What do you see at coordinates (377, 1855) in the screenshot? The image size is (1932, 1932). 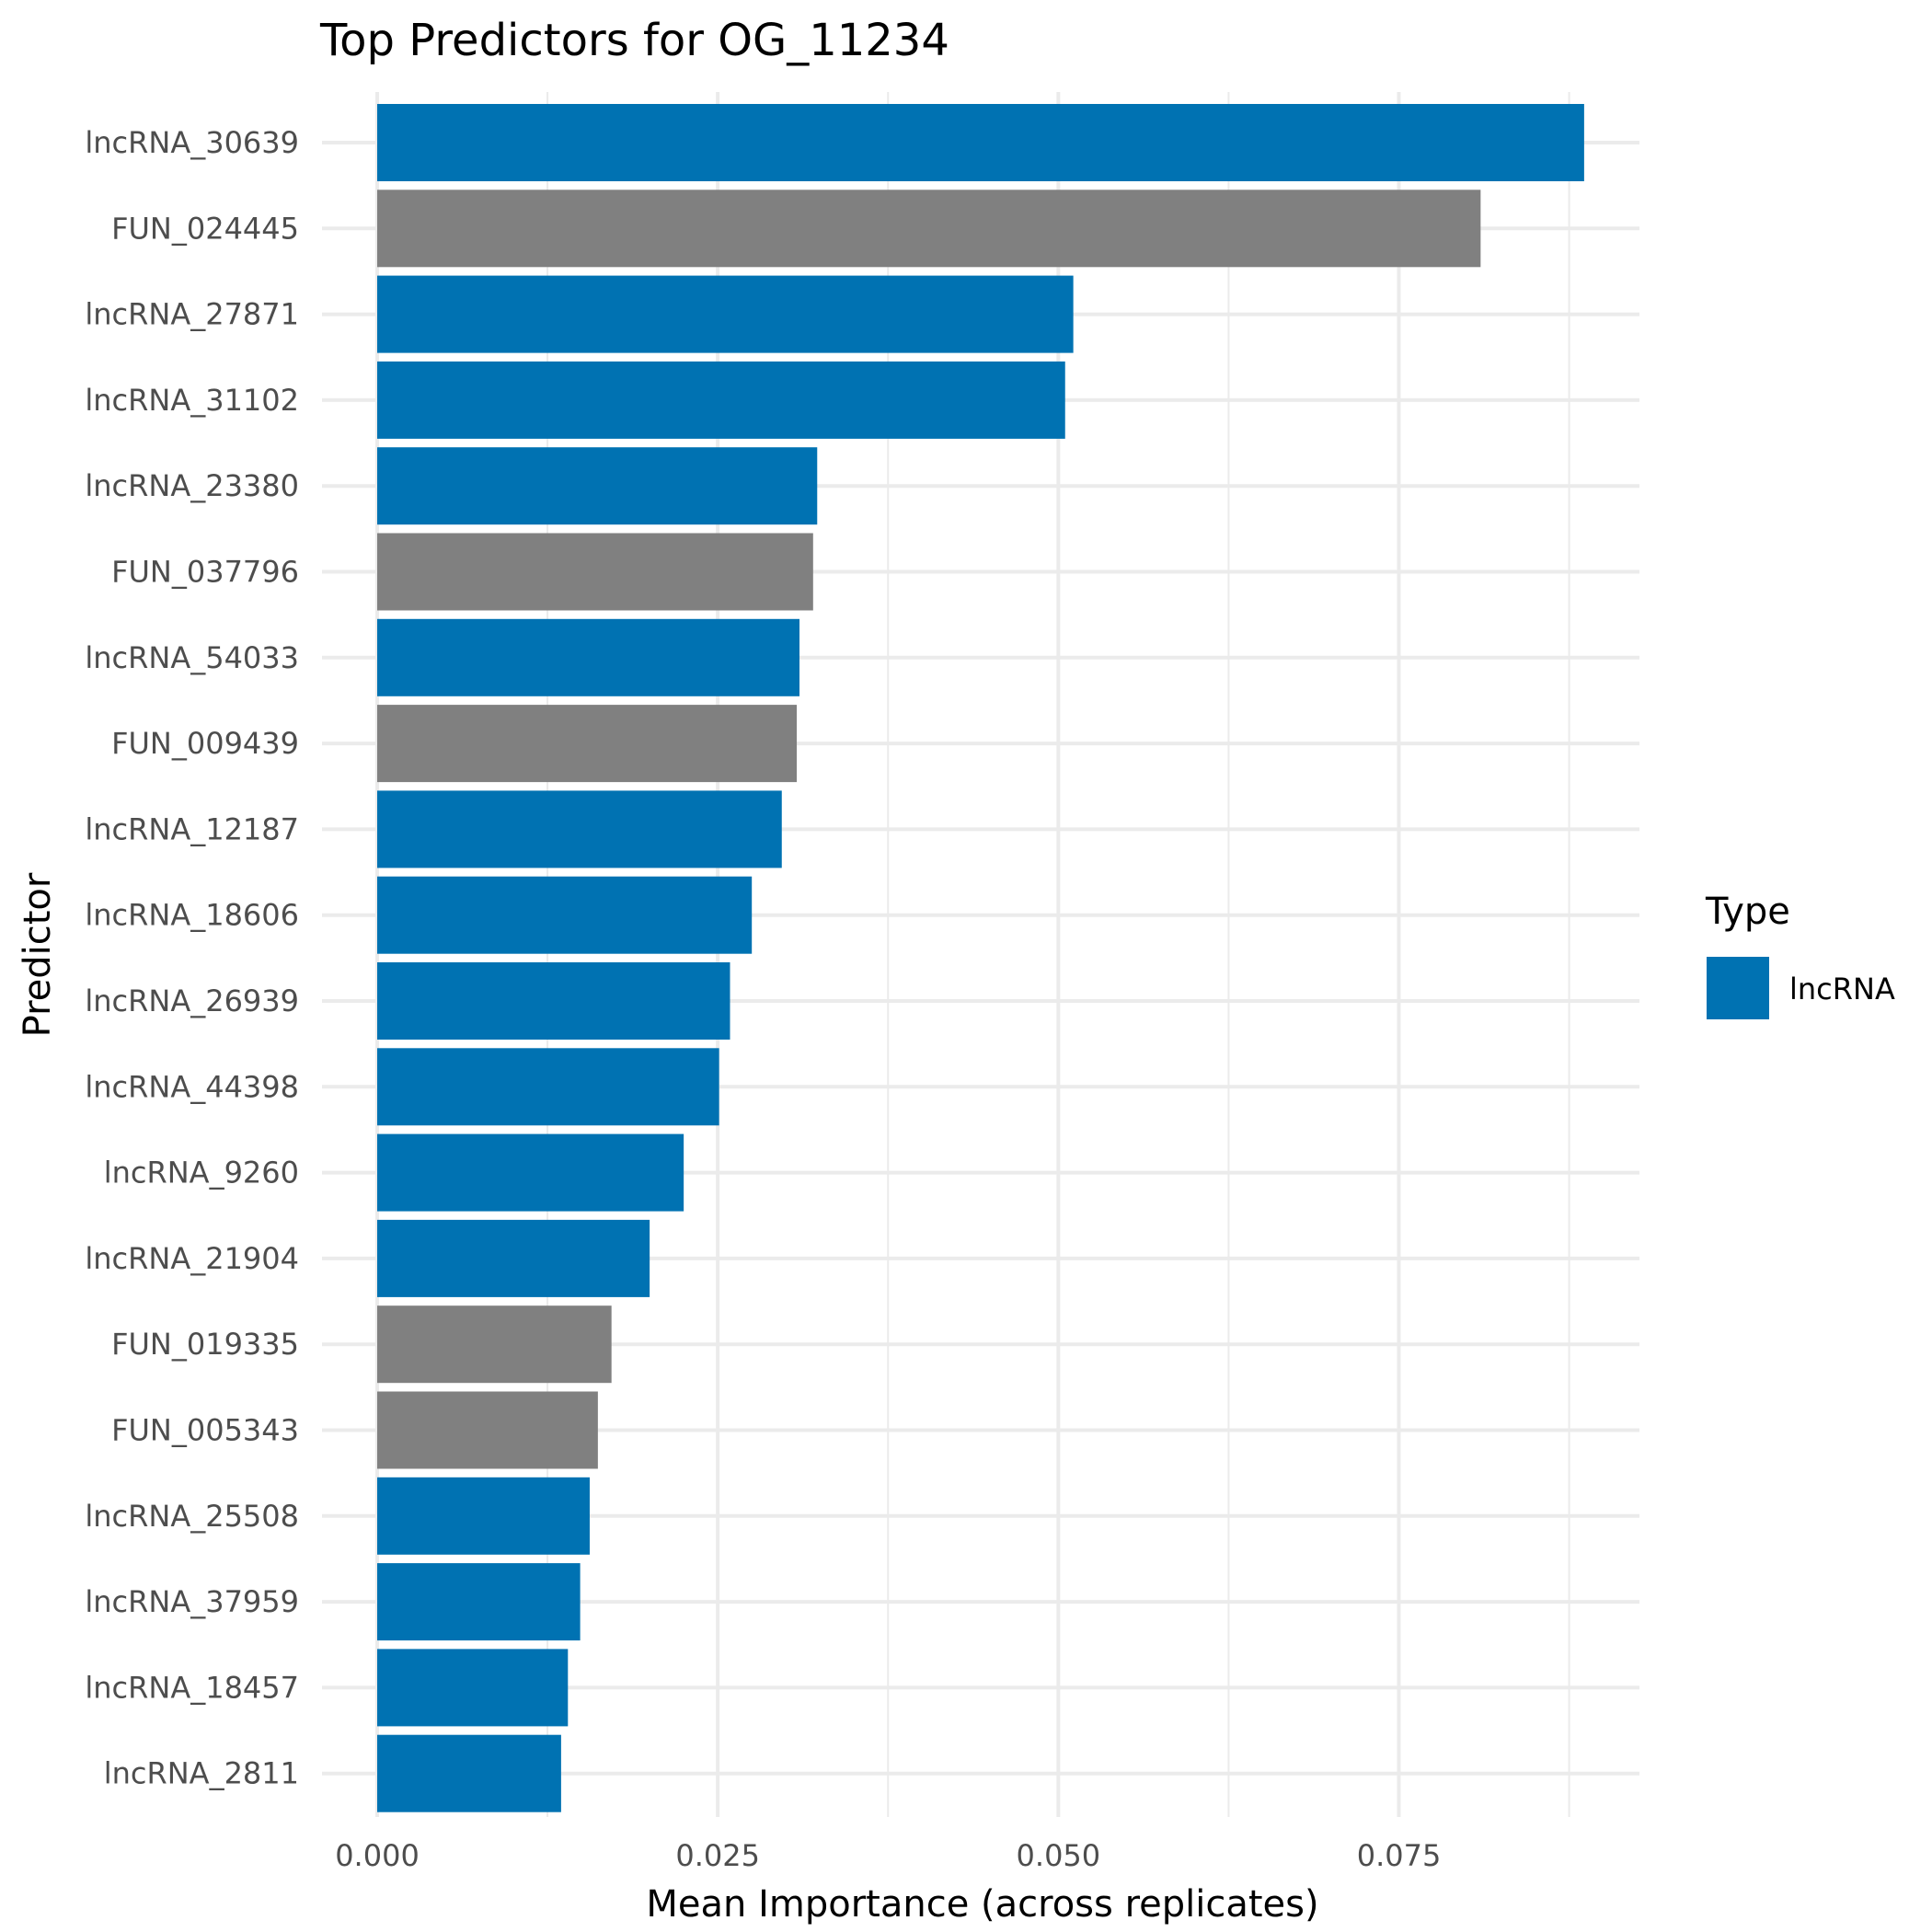 I see `x-tick-label: 0.000` at bounding box center [377, 1855].